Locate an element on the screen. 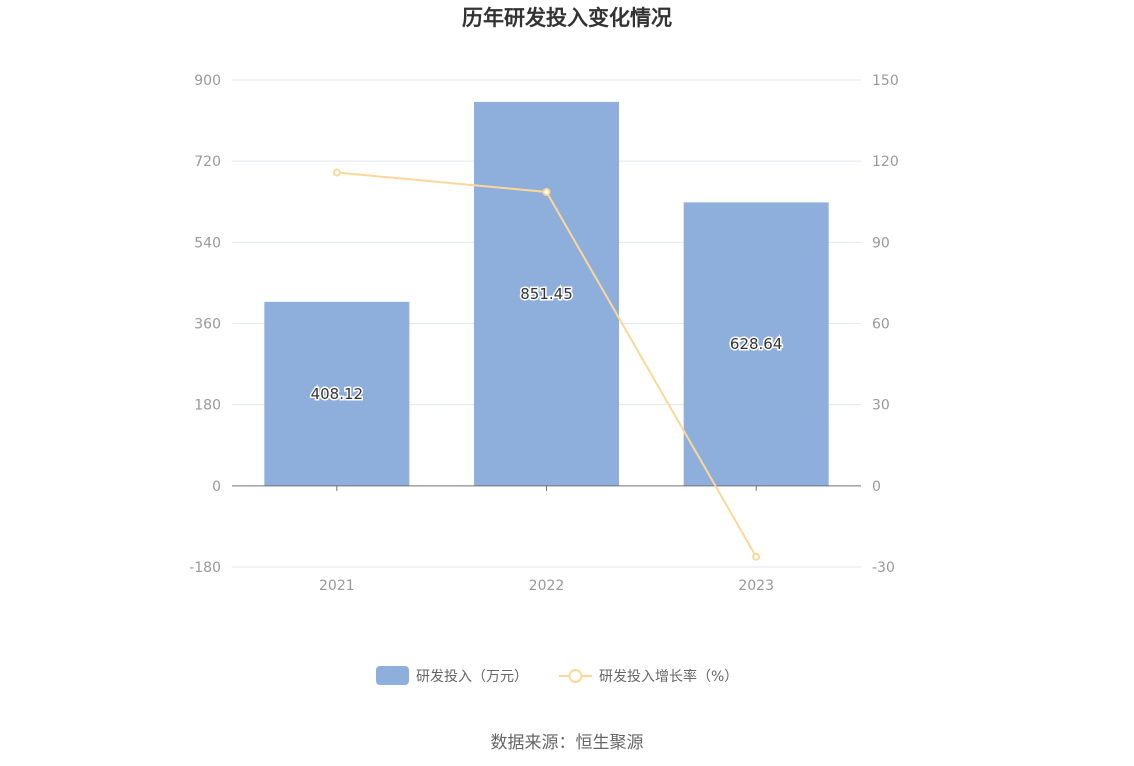  left-tick-label: 360 is located at coordinates (207, 325).